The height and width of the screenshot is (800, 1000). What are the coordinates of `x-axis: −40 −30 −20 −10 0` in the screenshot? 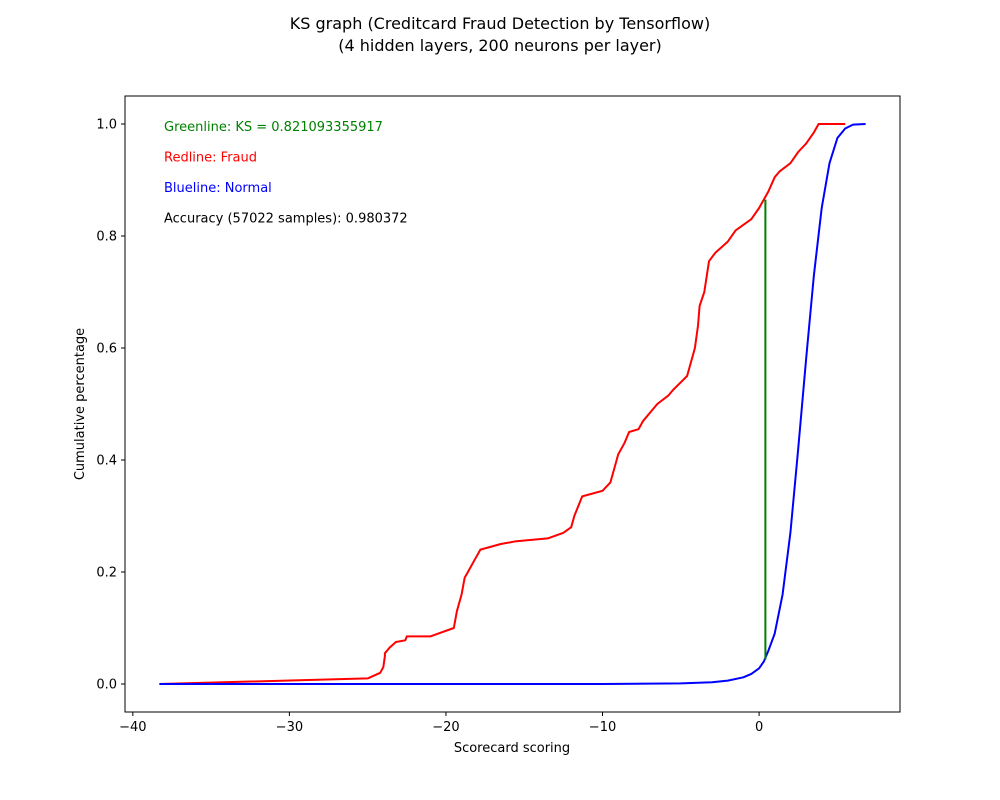 It's located at (441, 723).